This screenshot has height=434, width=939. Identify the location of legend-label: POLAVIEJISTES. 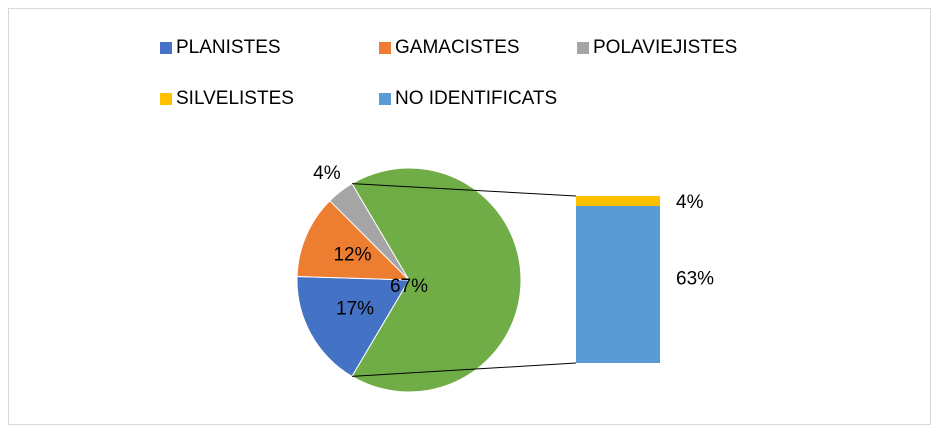
(665, 47).